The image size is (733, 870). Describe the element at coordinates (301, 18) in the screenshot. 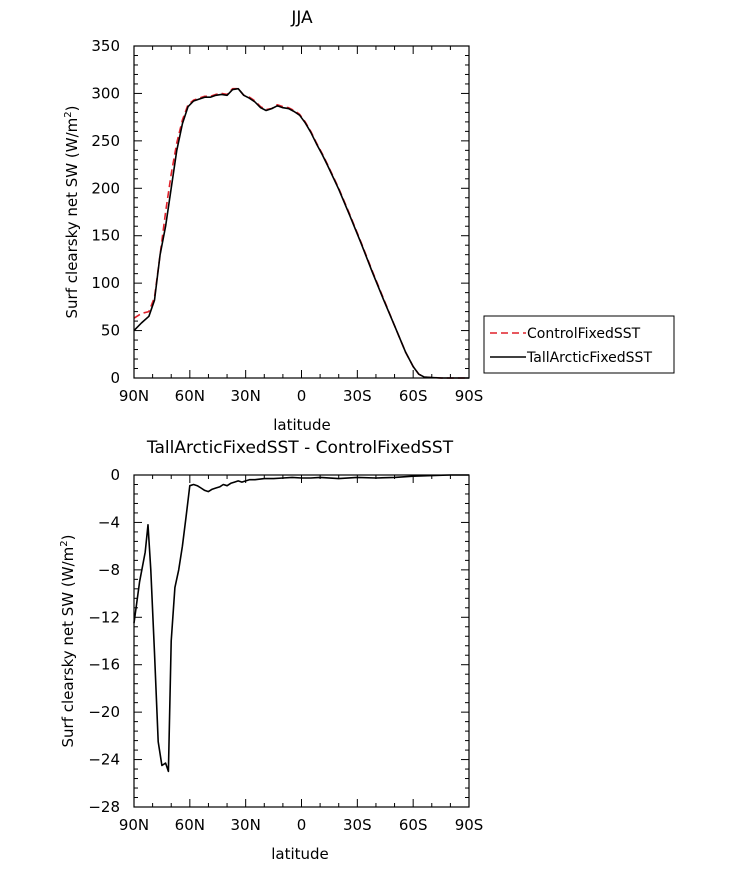

I see `top-panel-title: JJA` at that location.